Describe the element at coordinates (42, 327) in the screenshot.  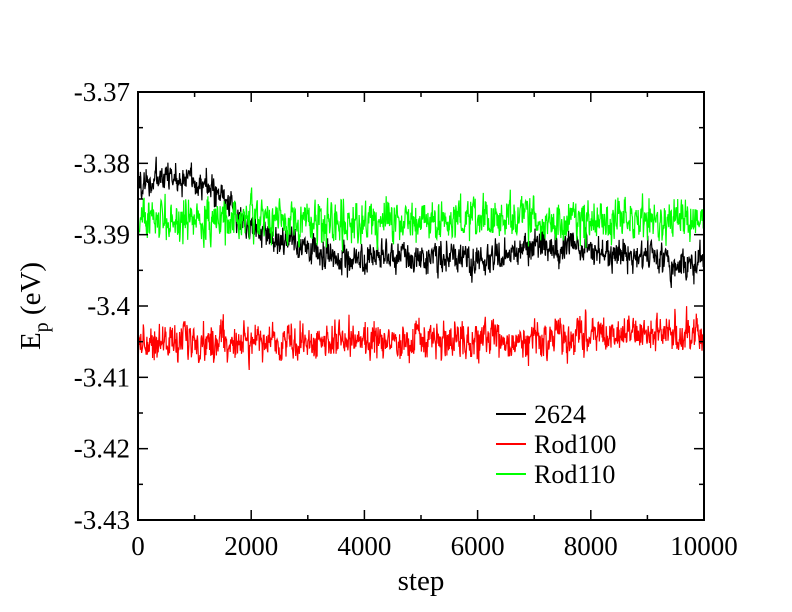
I see `y-axis-label-subscript: p` at that location.